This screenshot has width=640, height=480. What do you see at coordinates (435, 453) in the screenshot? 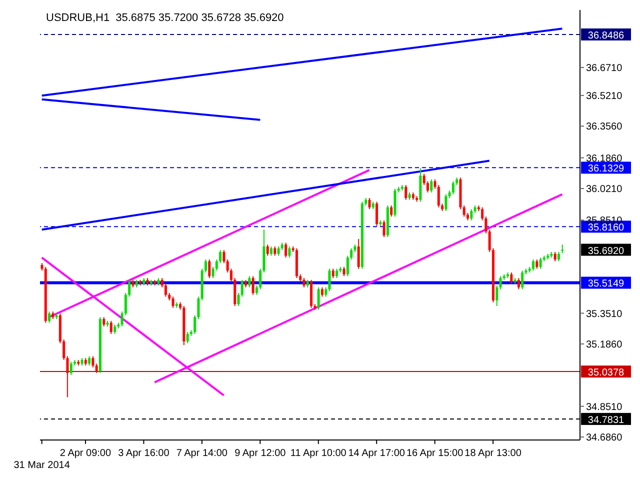
I see `x-tick-label: 16 Apr 15:00` at bounding box center [435, 453].